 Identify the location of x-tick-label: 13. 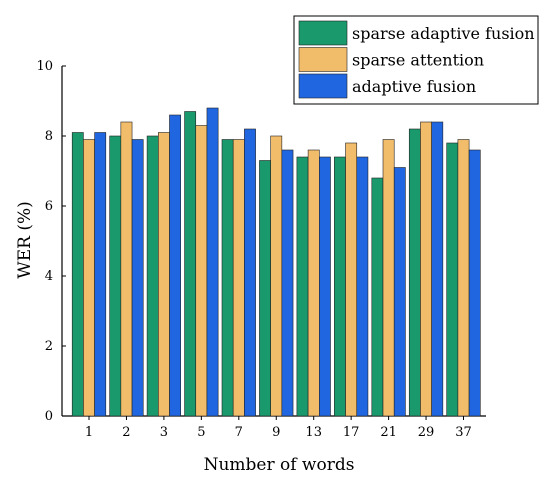
(313, 432).